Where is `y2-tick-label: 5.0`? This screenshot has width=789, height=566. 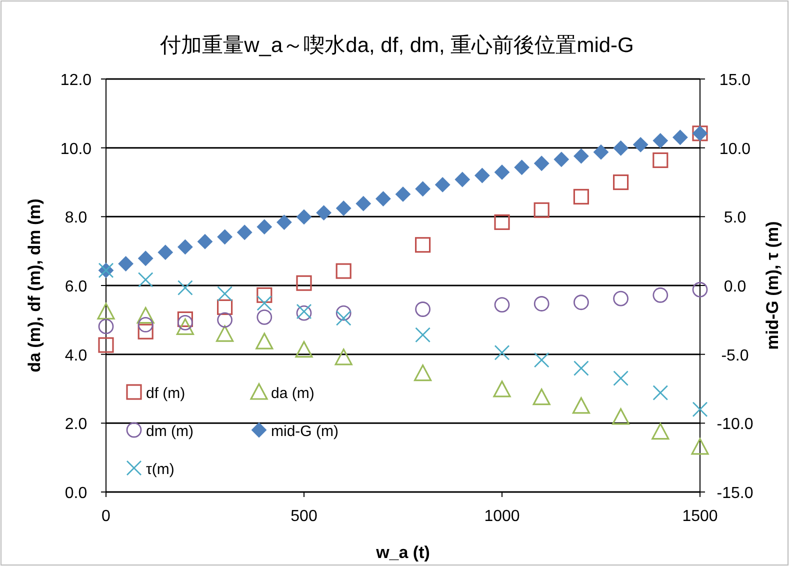 y2-tick-label: 5.0 is located at coordinates (735, 218).